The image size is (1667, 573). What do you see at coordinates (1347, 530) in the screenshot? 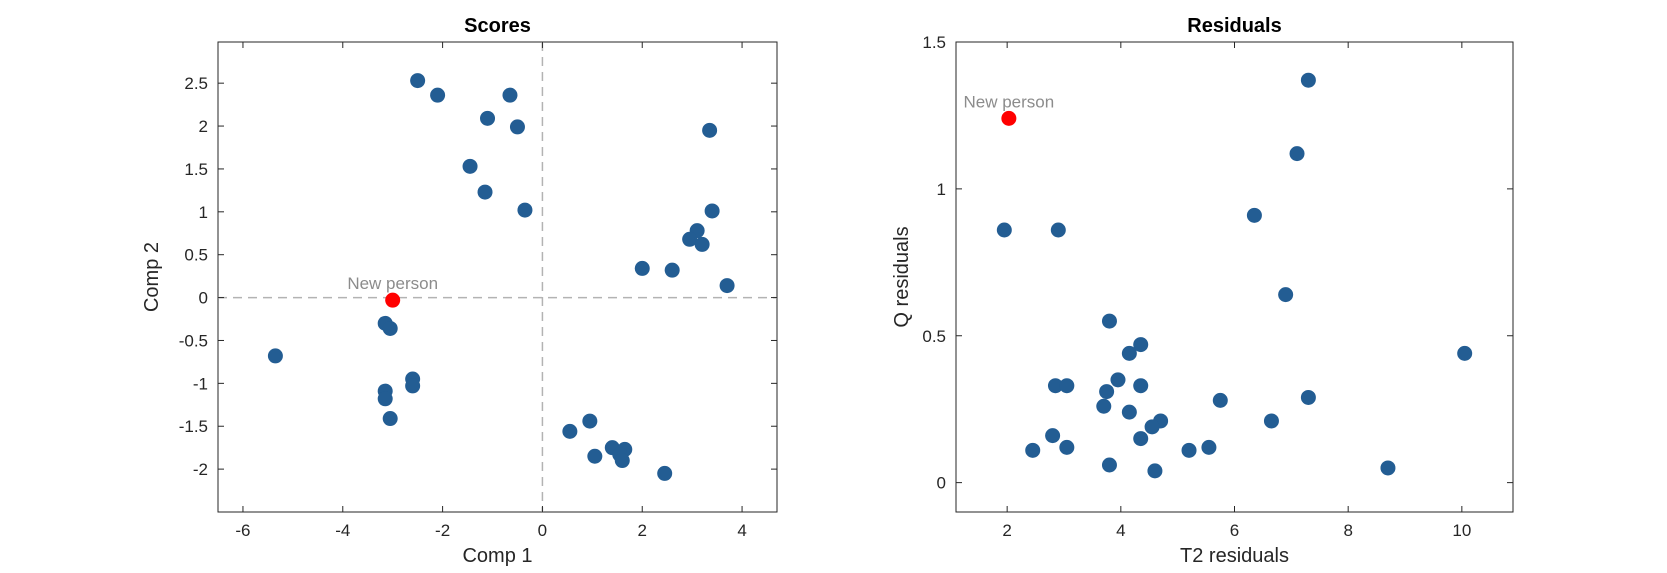
I see `x-tick-label: 8` at bounding box center [1347, 530].